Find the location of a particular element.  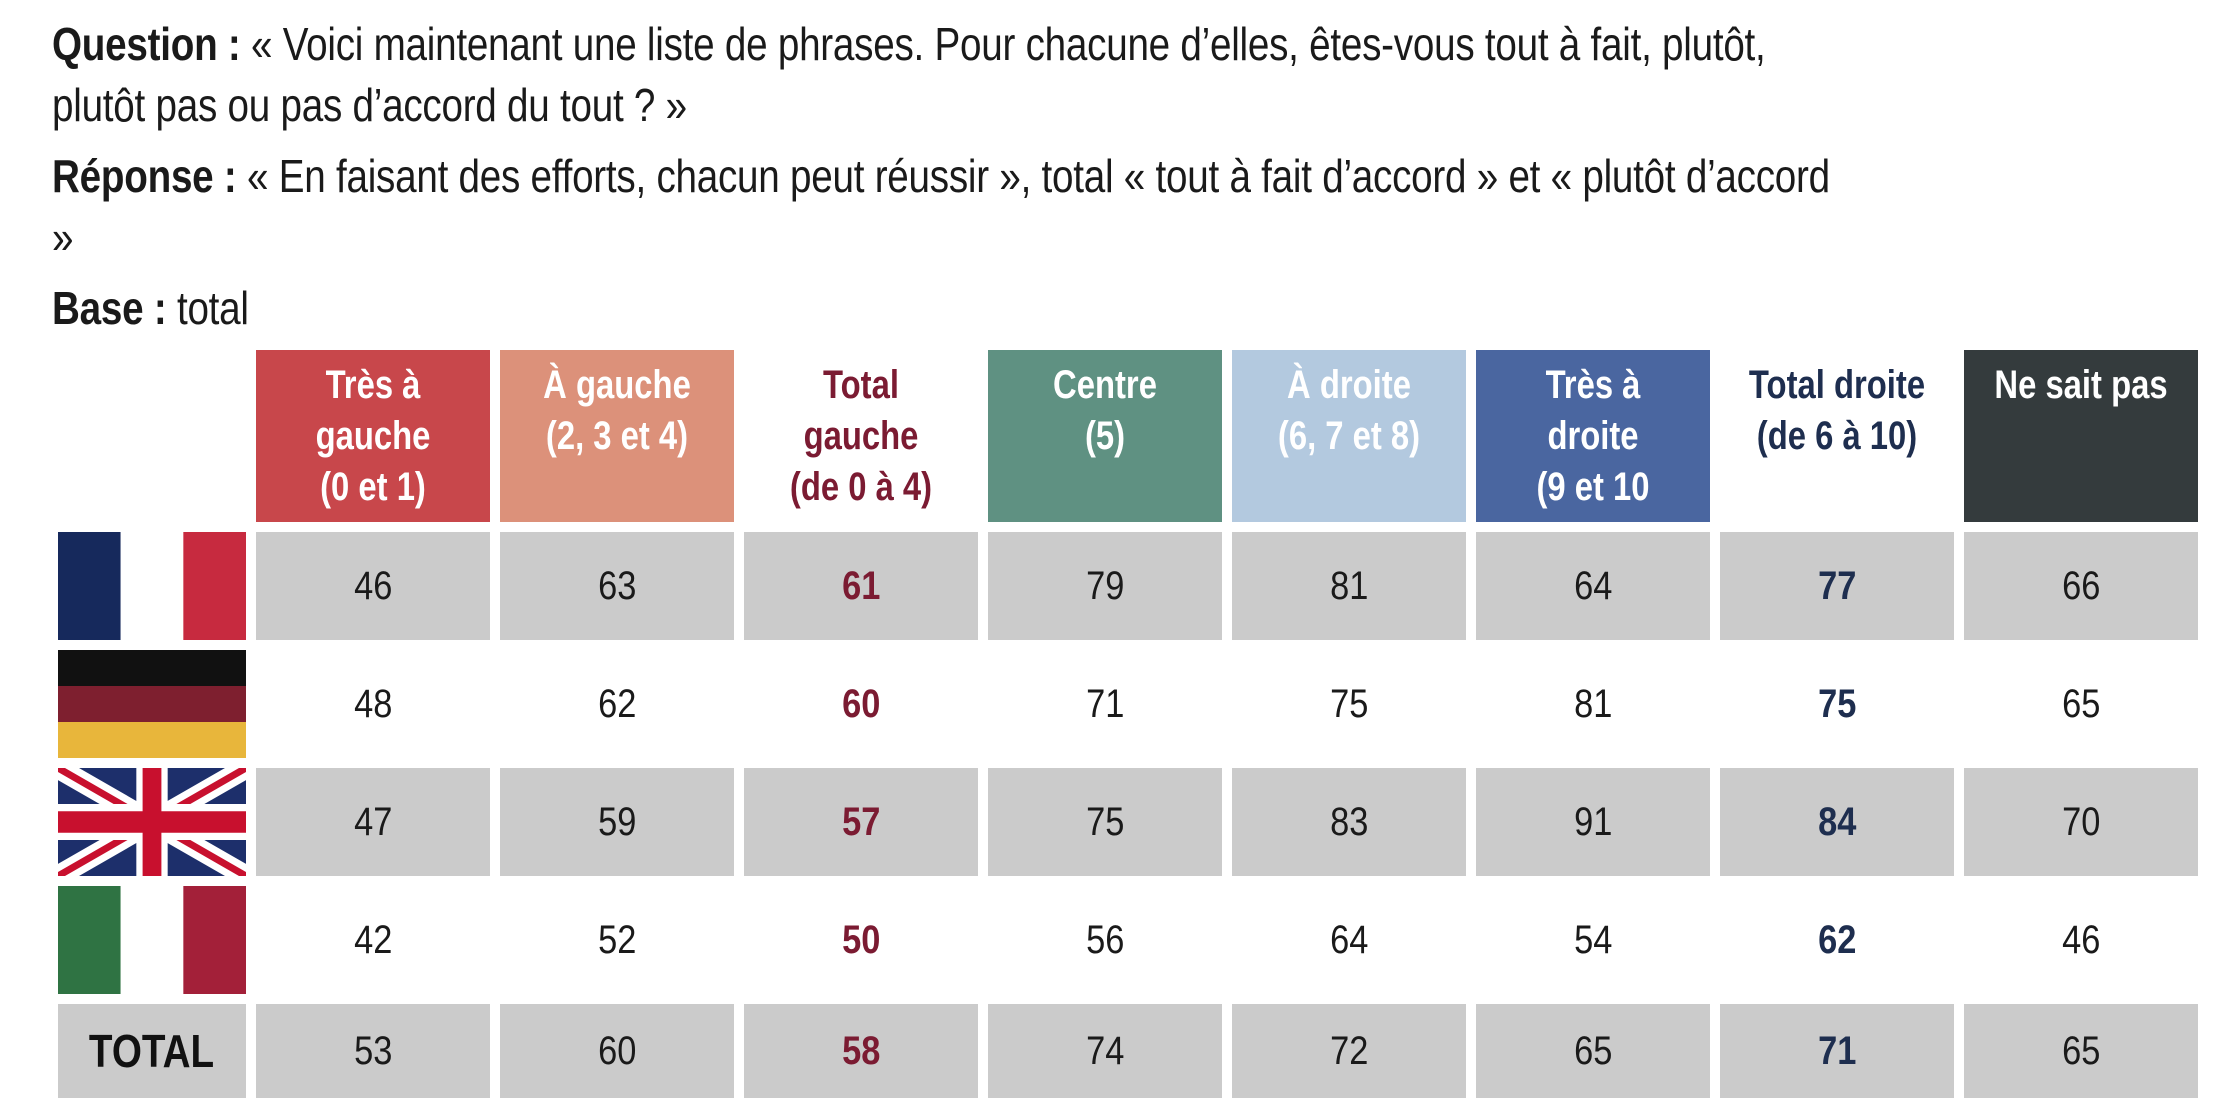

italy-flag-icon is located at coordinates (152, 940).